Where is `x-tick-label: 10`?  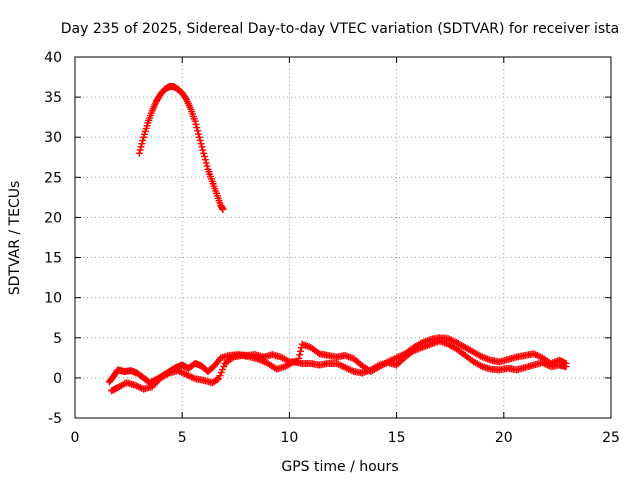
x-tick-label: 10 is located at coordinates (289, 438).